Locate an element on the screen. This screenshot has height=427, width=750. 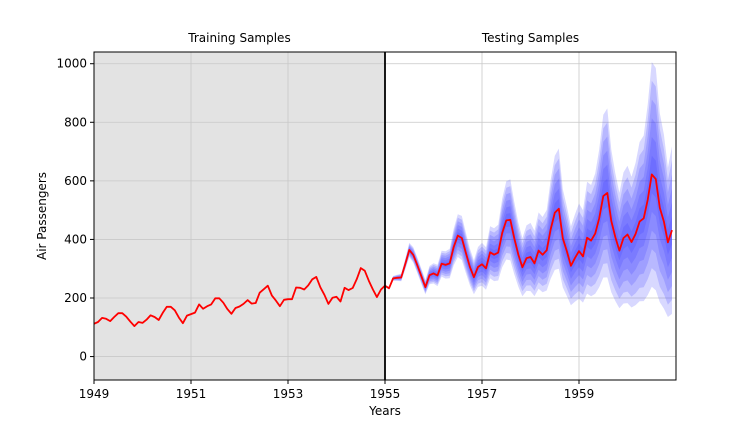
y-tick-label: 0 is located at coordinates (83, 357).